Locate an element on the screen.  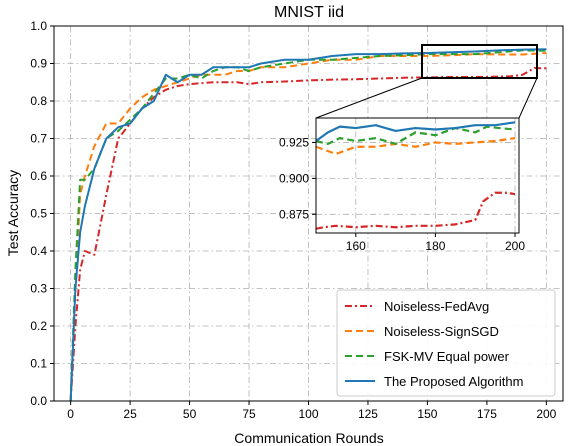
inset-y-tick-label: 0.875 is located at coordinates (294, 214).